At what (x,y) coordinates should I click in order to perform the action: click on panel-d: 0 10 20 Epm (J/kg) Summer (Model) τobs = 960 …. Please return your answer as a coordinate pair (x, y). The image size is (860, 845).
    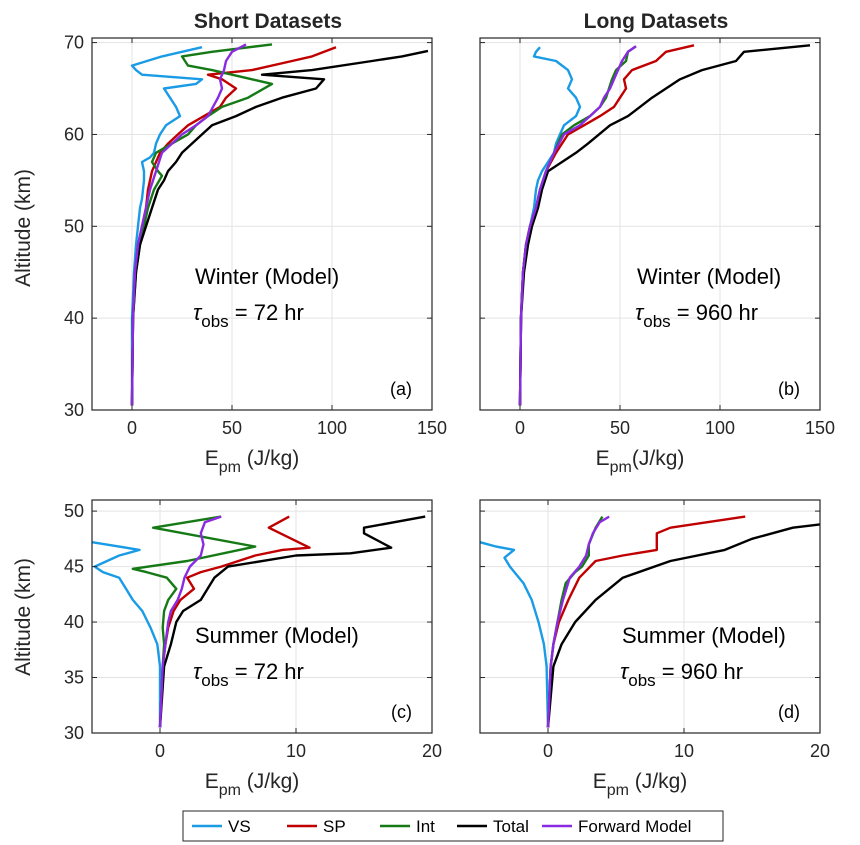
    Looking at the image, I should click on (654, 649).